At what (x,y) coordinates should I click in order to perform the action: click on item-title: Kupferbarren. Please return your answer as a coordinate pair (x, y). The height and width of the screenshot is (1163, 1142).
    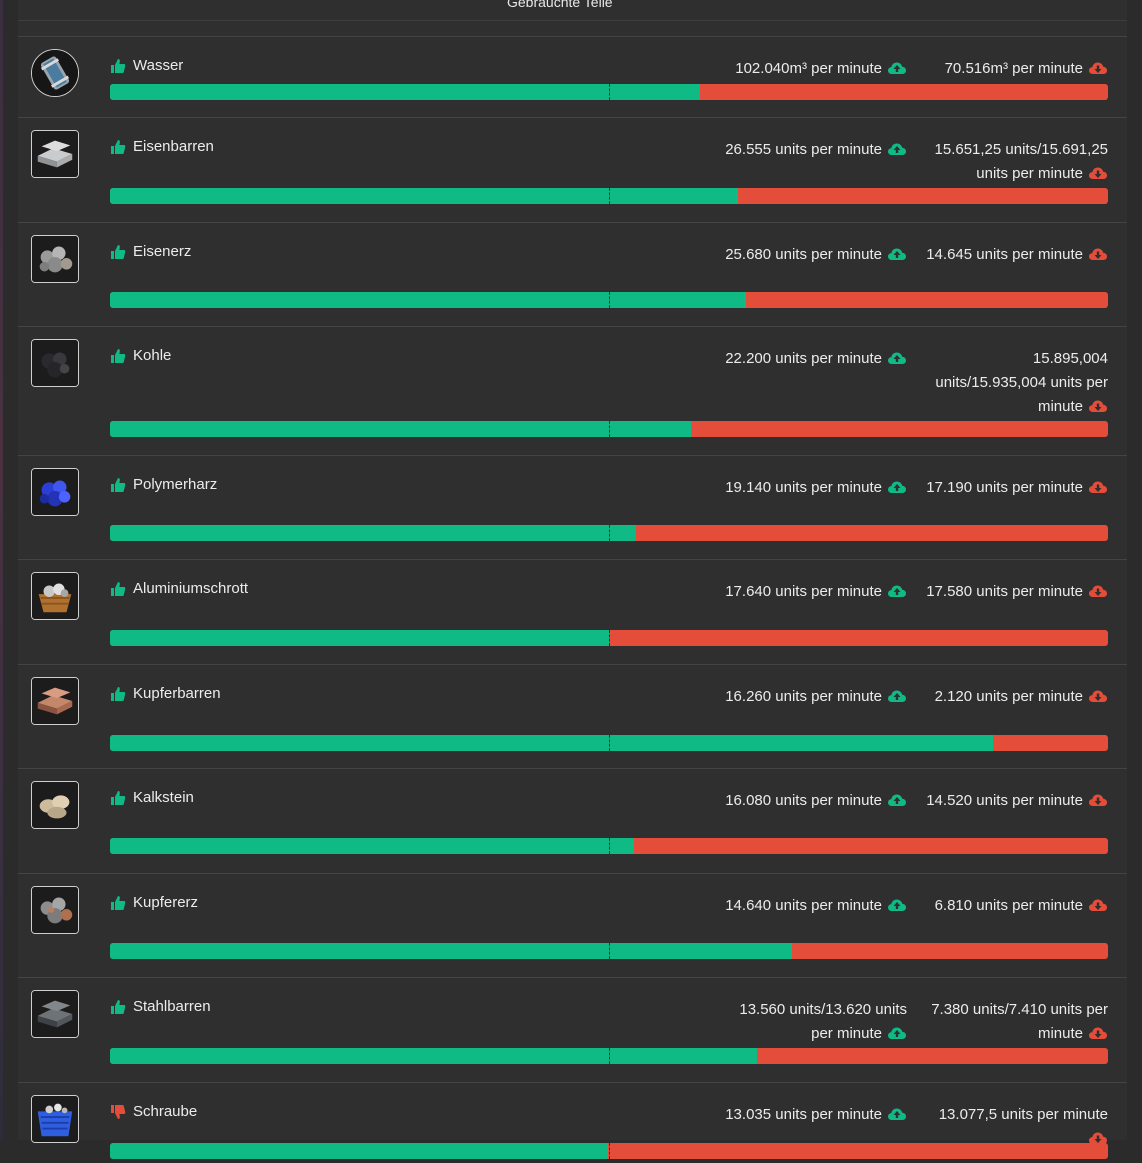
    Looking at the image, I should click on (165, 693).